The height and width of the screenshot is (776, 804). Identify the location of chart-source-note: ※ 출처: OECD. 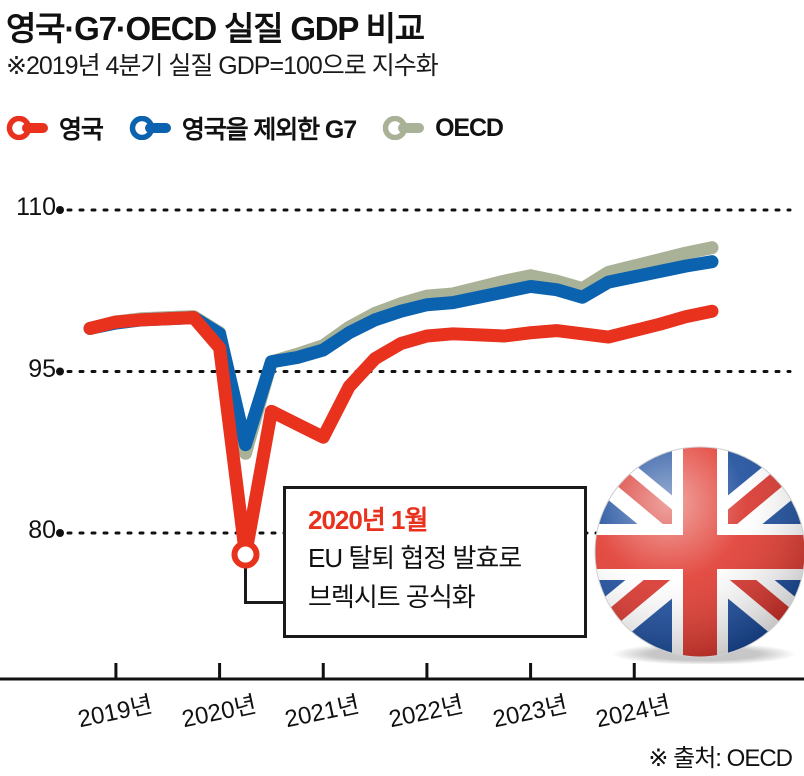
(720, 758).